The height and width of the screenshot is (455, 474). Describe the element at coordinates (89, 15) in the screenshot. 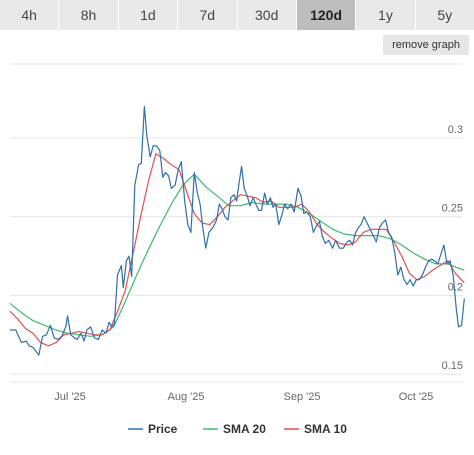

I see `tab-8h: 8h` at that location.